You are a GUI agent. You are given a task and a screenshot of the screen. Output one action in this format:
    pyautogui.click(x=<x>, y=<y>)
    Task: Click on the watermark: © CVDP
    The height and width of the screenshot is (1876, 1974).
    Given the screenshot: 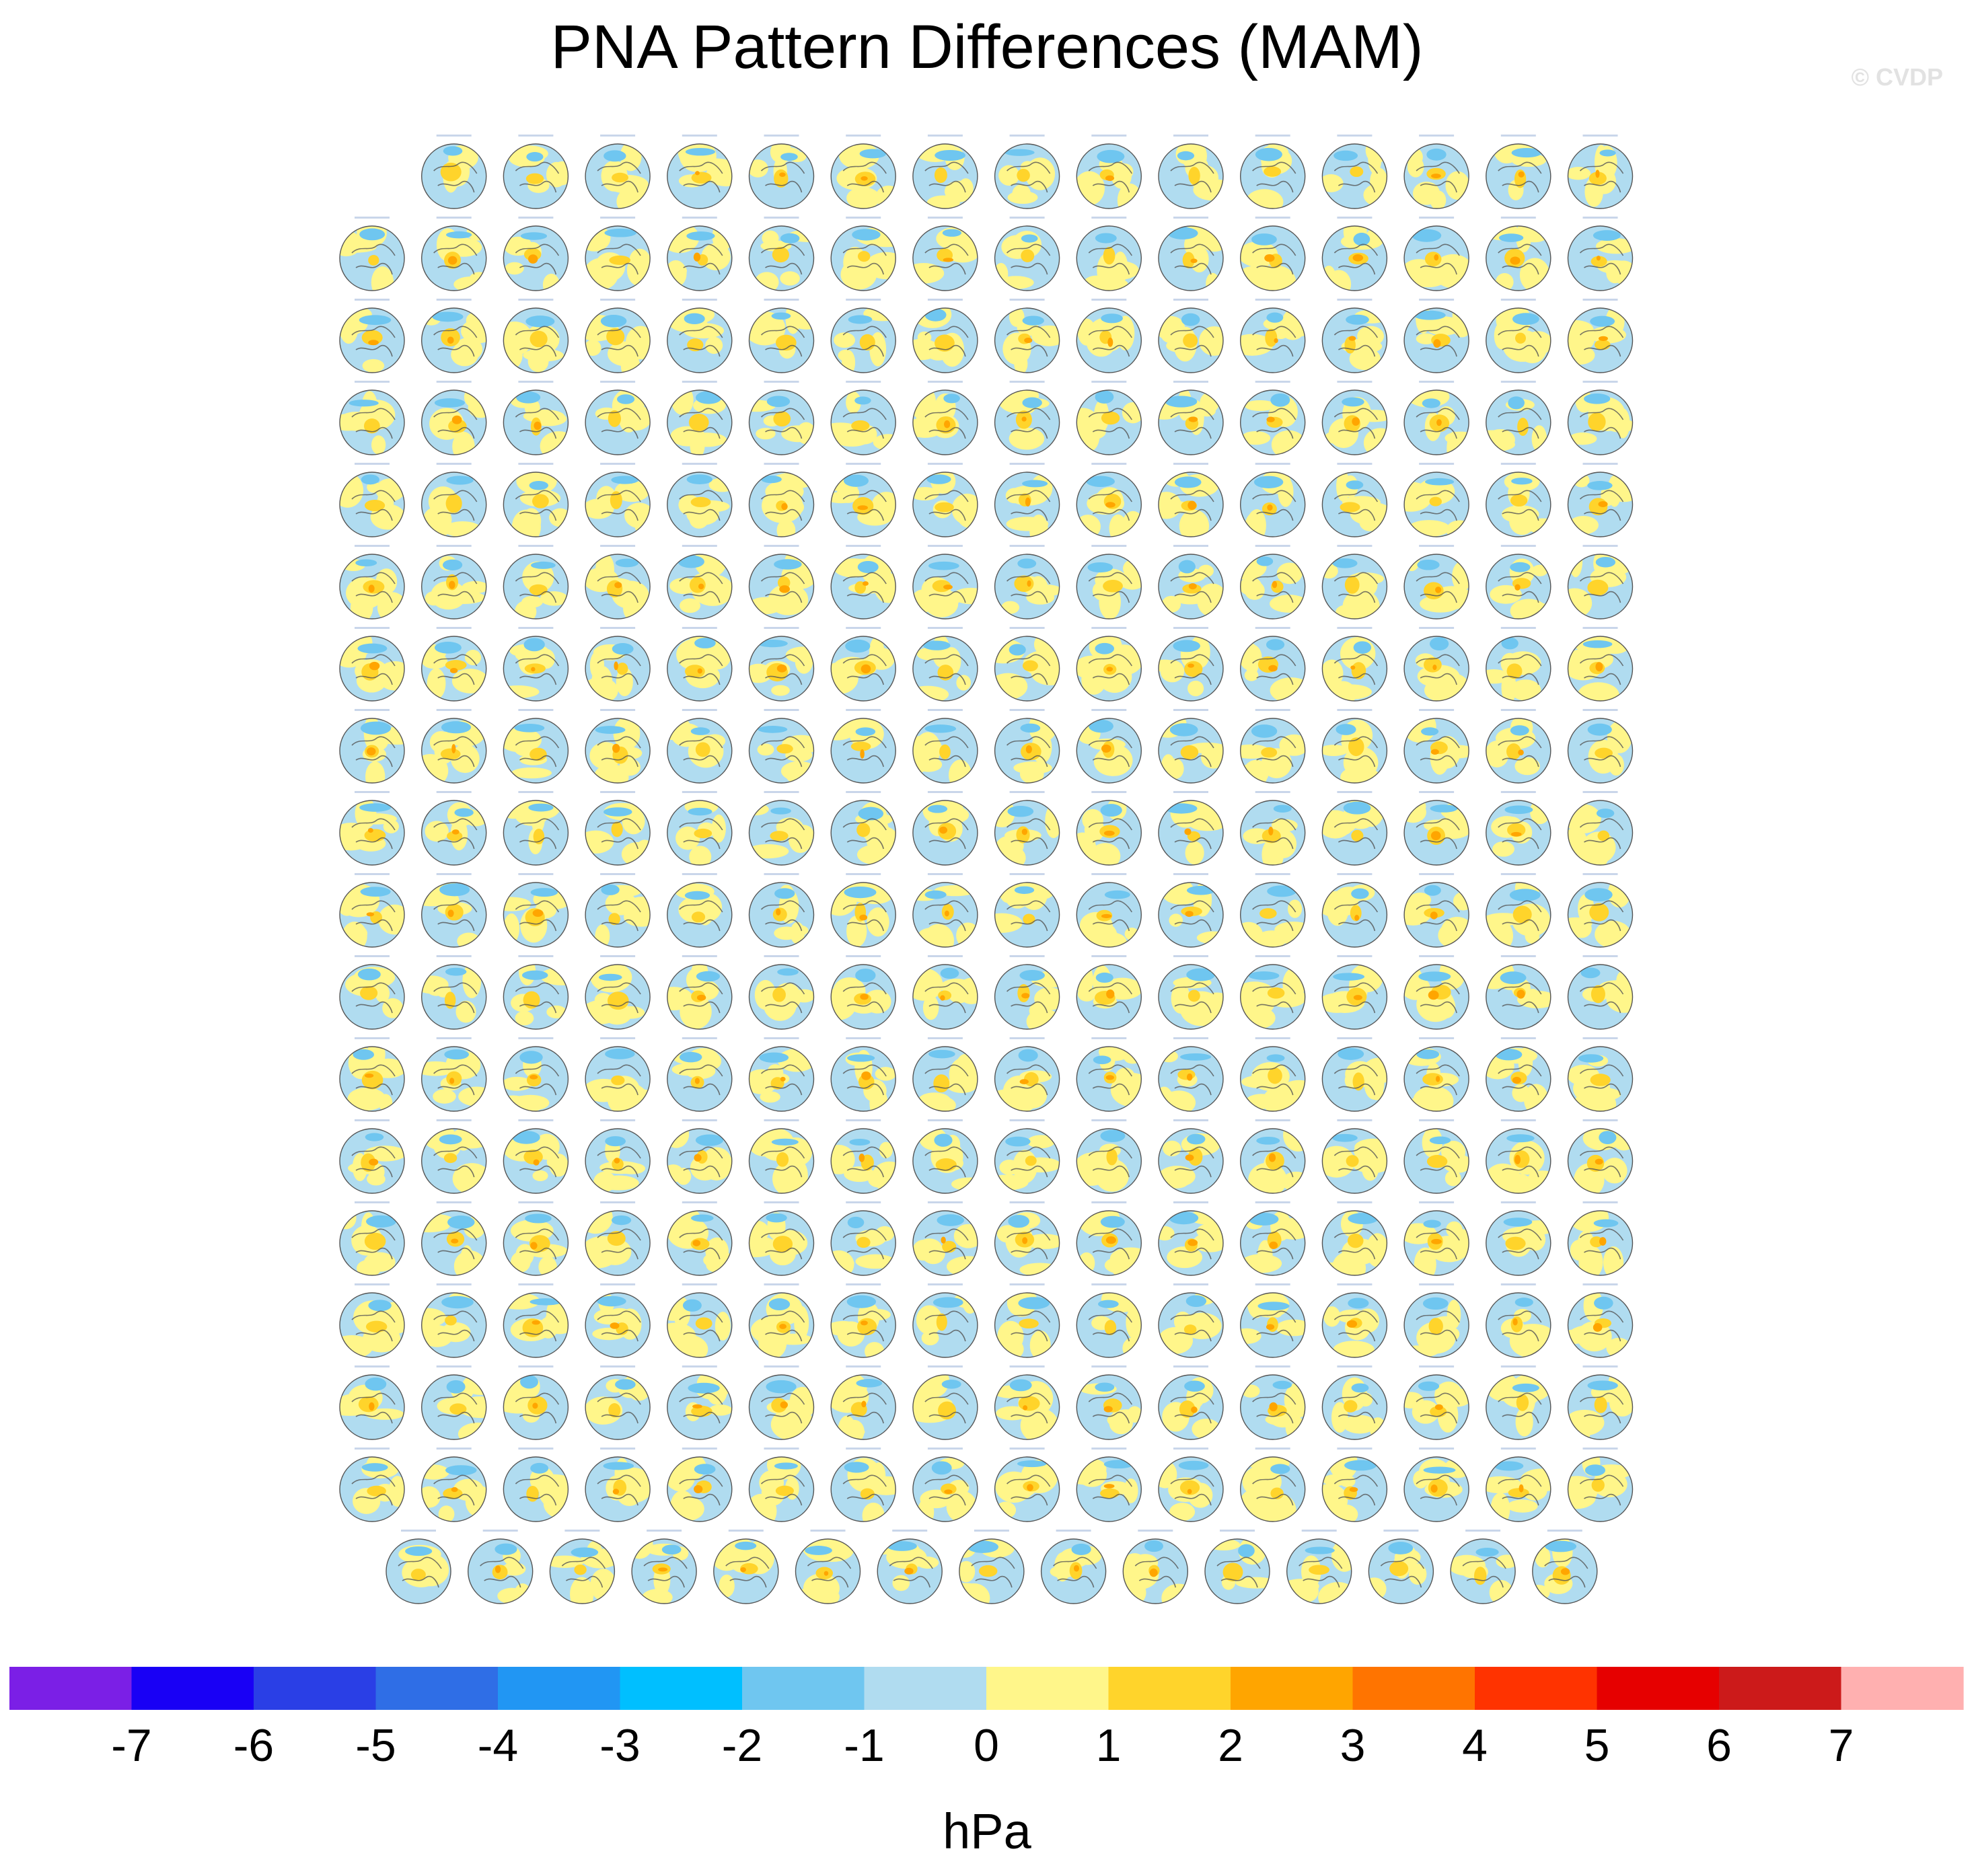 What is the action you would take?
    pyautogui.click(x=1897, y=77)
    